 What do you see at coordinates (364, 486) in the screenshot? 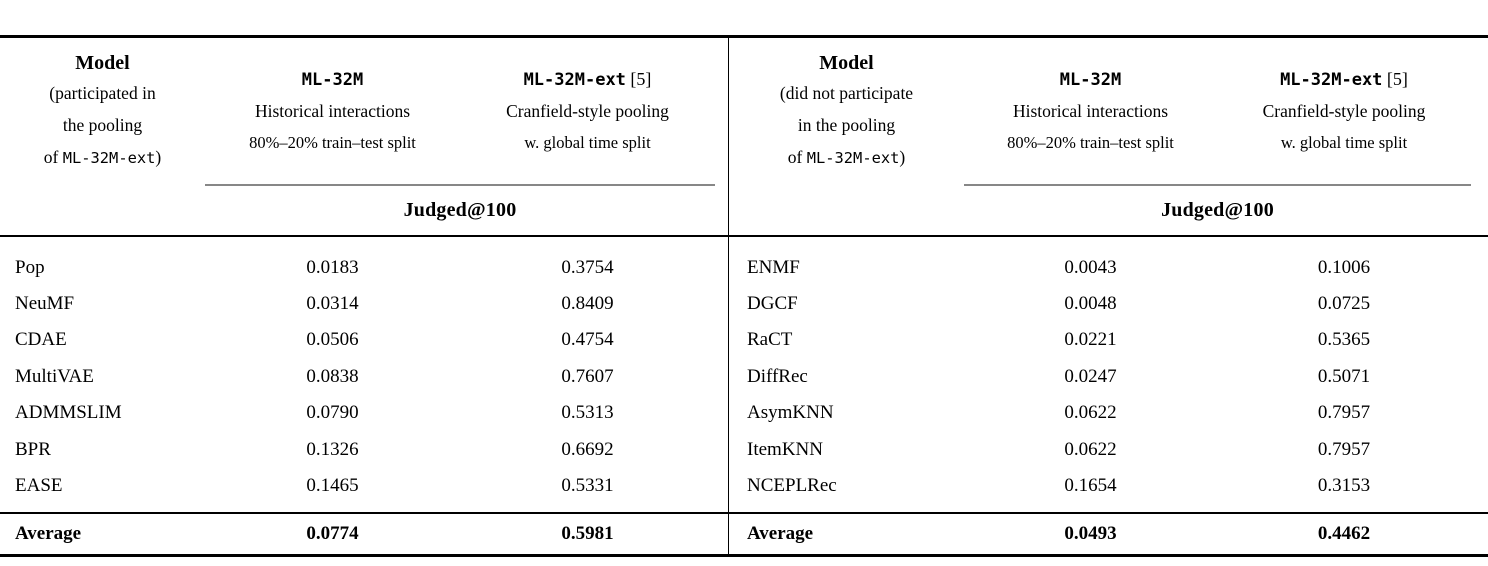
I see `table-row: EASE 0.1465 0.5331` at bounding box center [364, 486].